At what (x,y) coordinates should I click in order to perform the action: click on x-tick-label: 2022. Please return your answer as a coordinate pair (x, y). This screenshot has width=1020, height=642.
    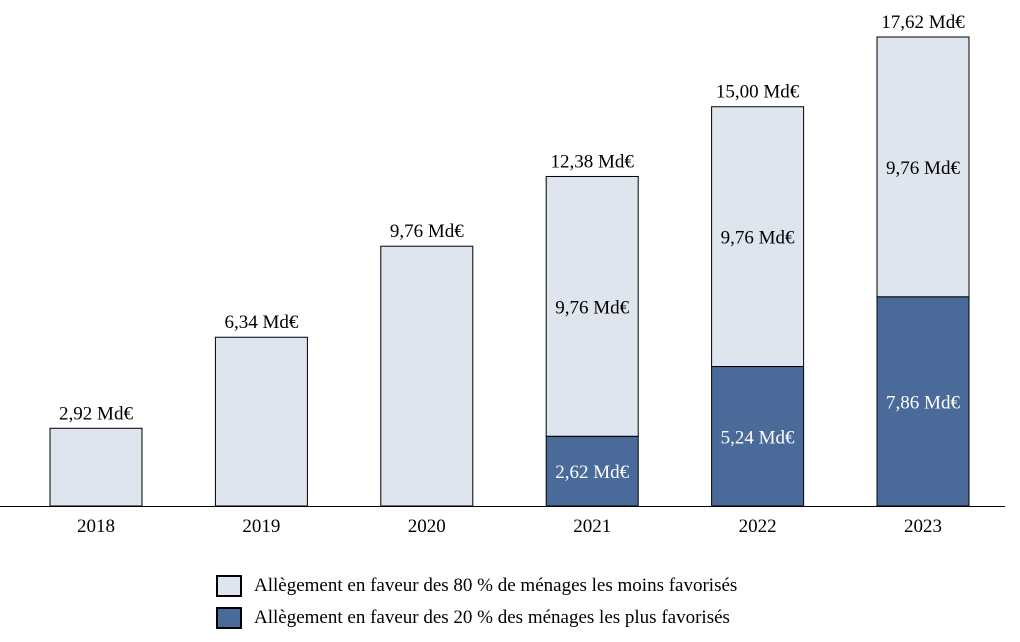
    Looking at the image, I should click on (758, 526).